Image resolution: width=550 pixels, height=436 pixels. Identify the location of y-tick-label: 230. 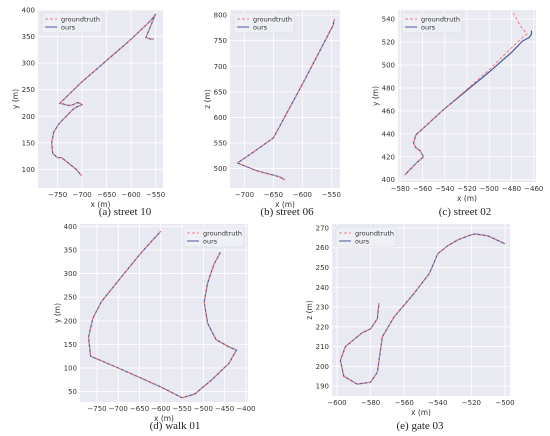
(322, 308).